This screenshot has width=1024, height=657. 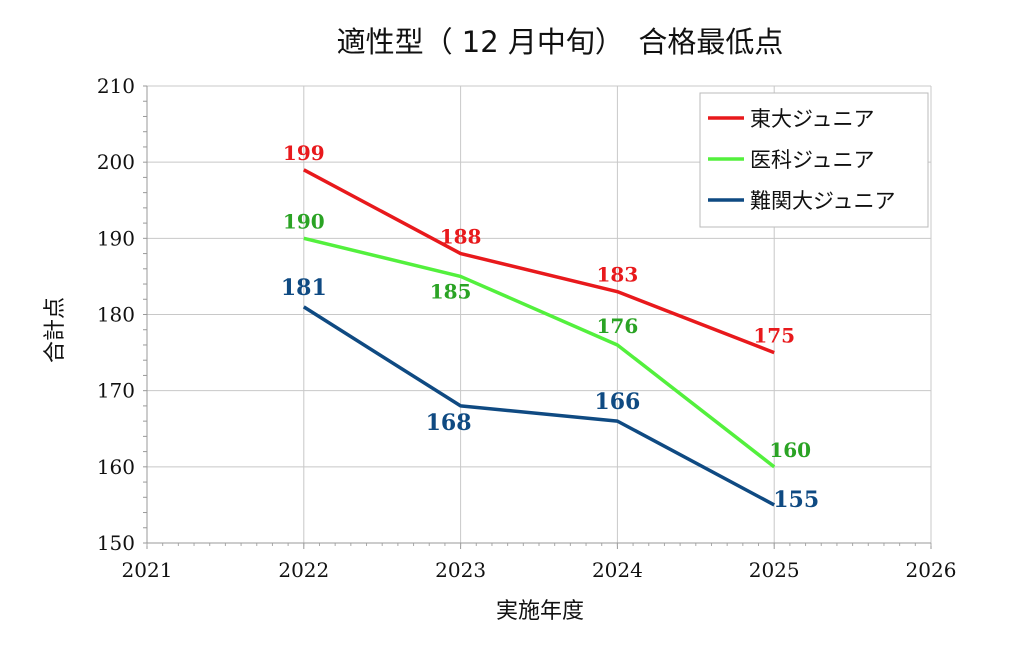 I want to click on x-tick-label: 2025, so click(x=774, y=570).